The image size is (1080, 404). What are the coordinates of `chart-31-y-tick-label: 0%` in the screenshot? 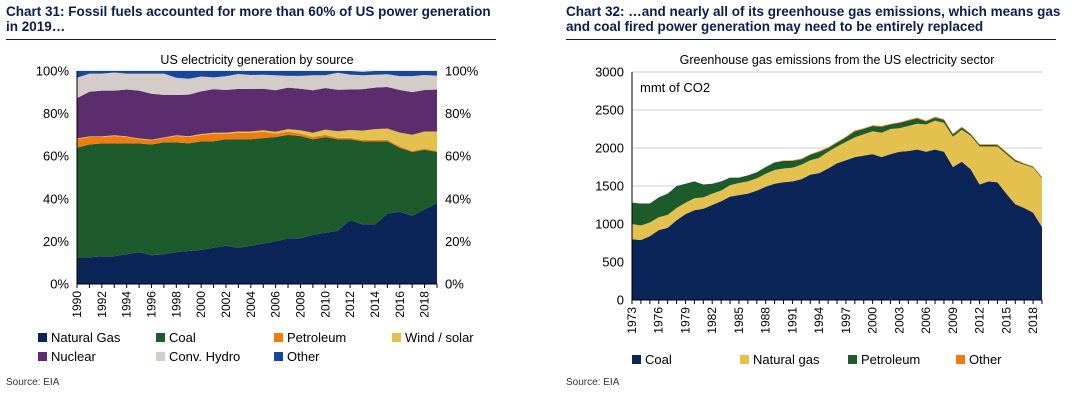 It's located at (59, 284).